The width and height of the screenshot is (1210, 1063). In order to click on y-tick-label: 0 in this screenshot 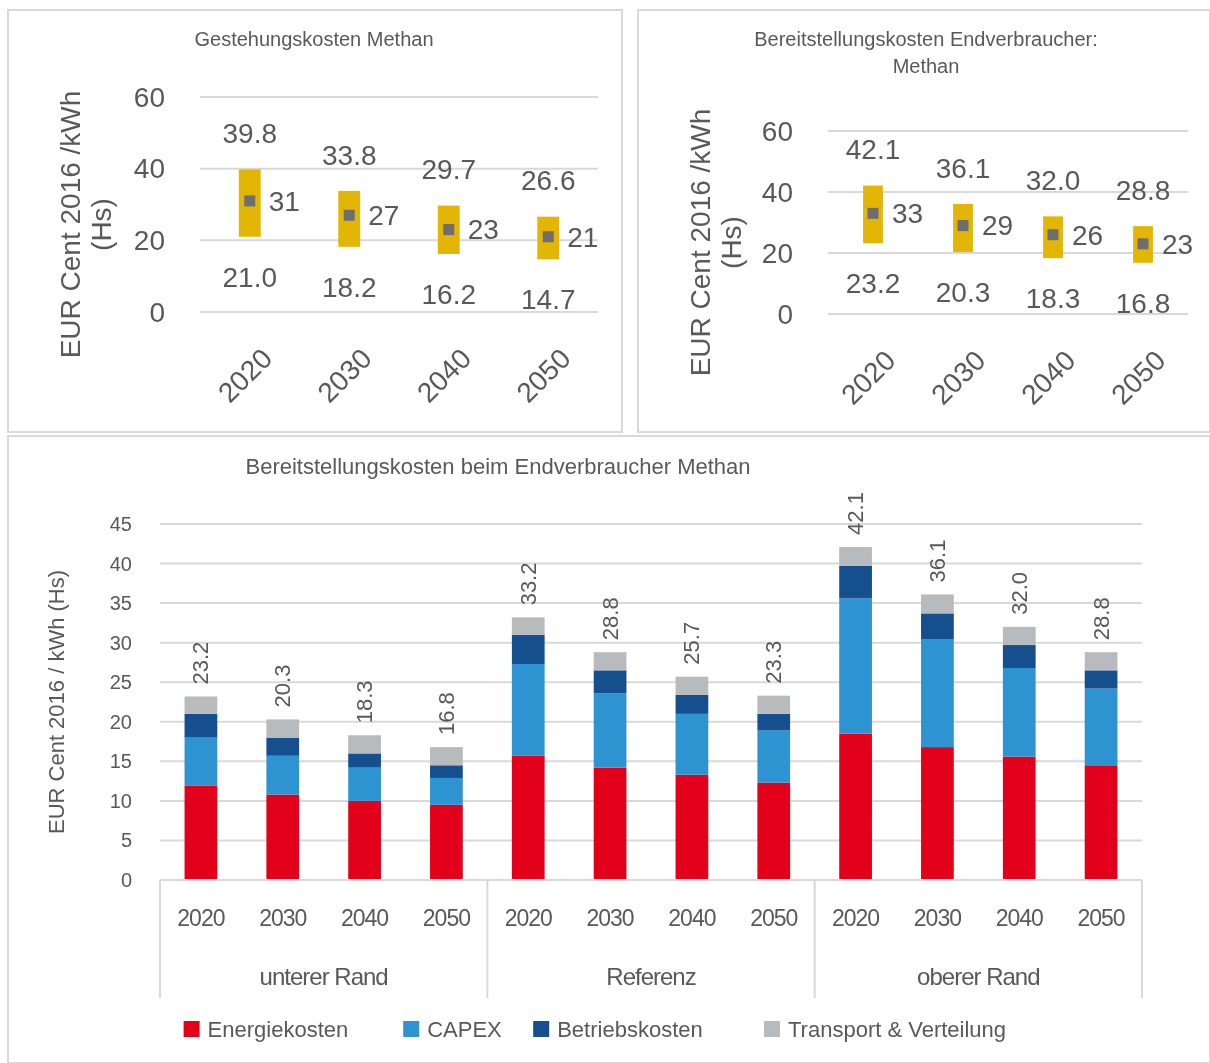, I will do `click(785, 314)`.